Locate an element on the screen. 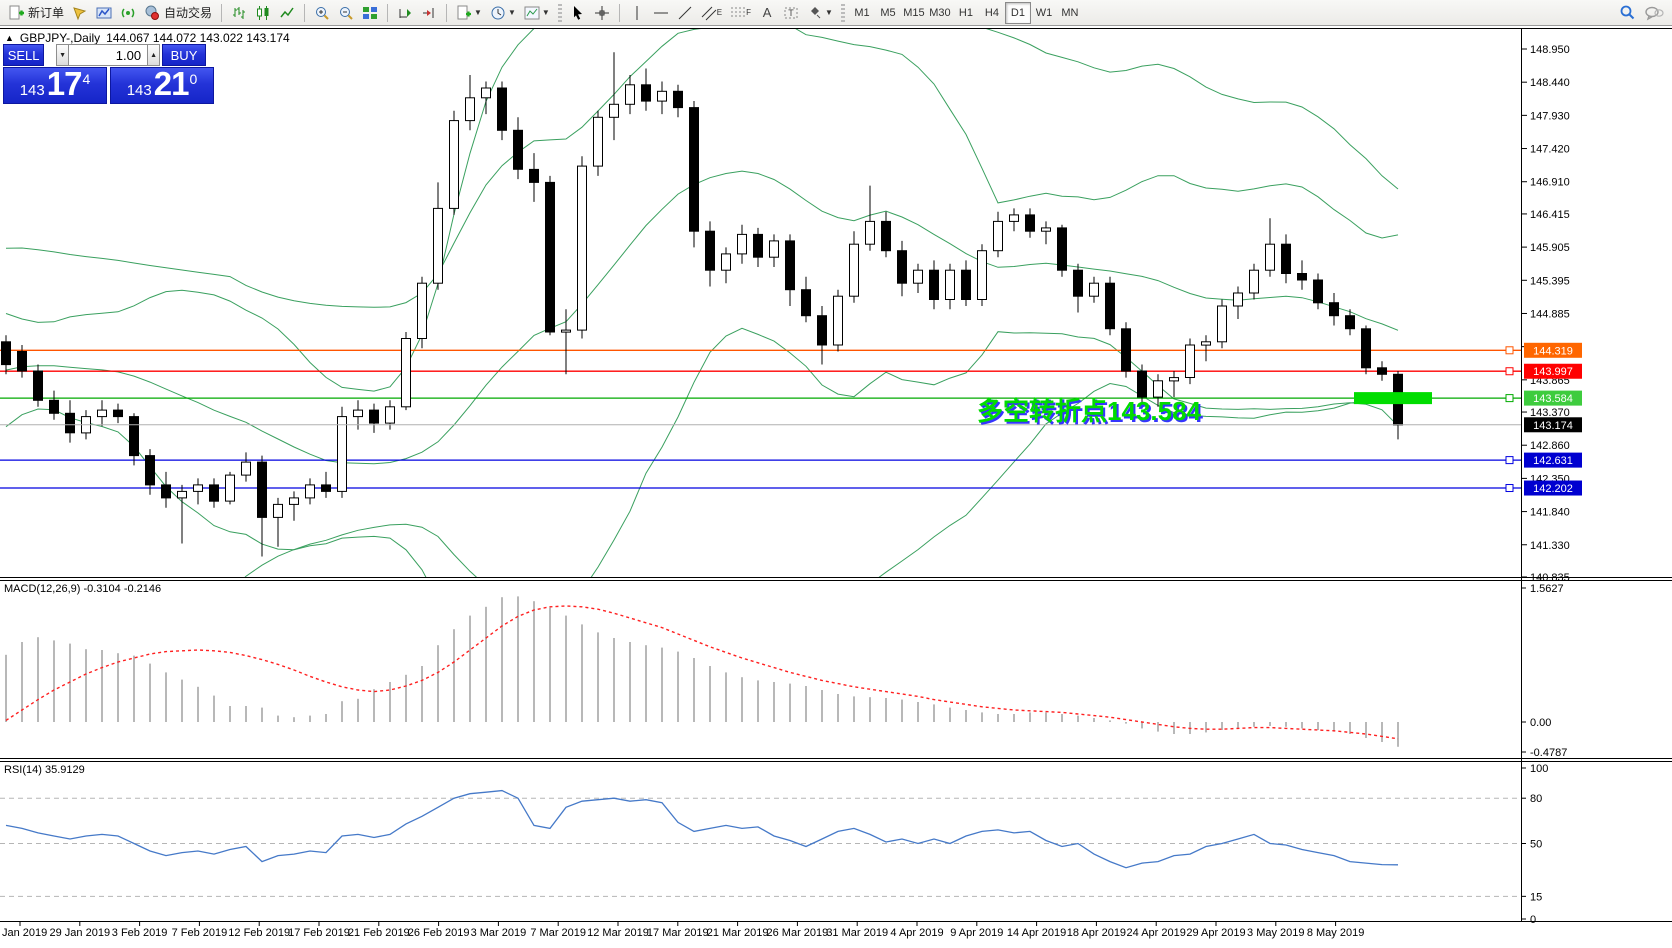 The image size is (1672, 948). svg-text: T is located at coordinates (791, 13).